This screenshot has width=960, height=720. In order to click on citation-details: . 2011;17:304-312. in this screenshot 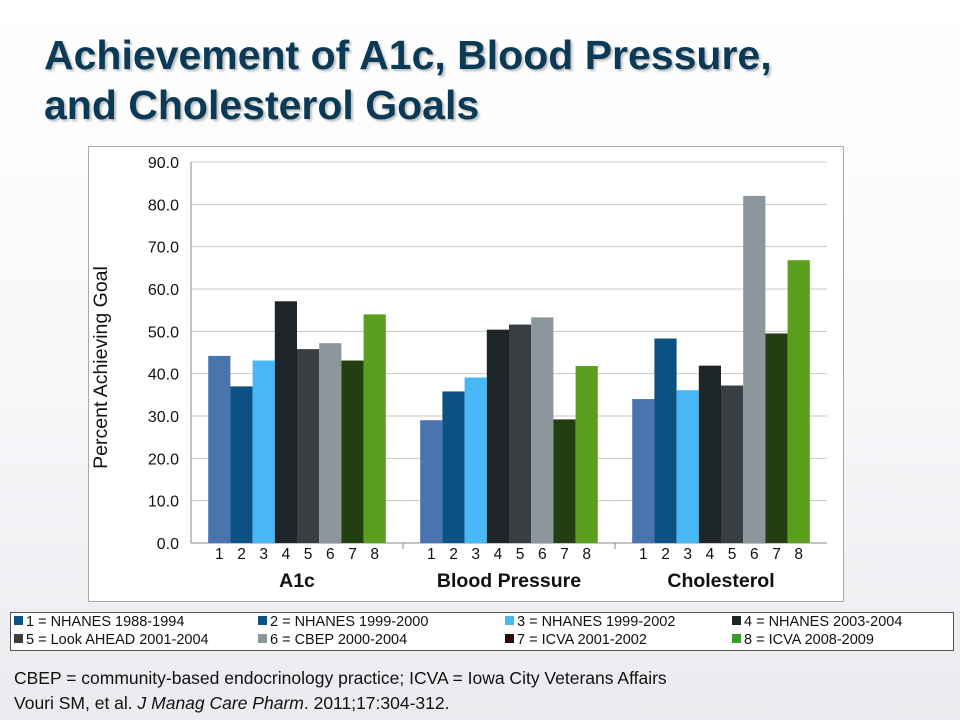, I will do `click(376, 703)`.